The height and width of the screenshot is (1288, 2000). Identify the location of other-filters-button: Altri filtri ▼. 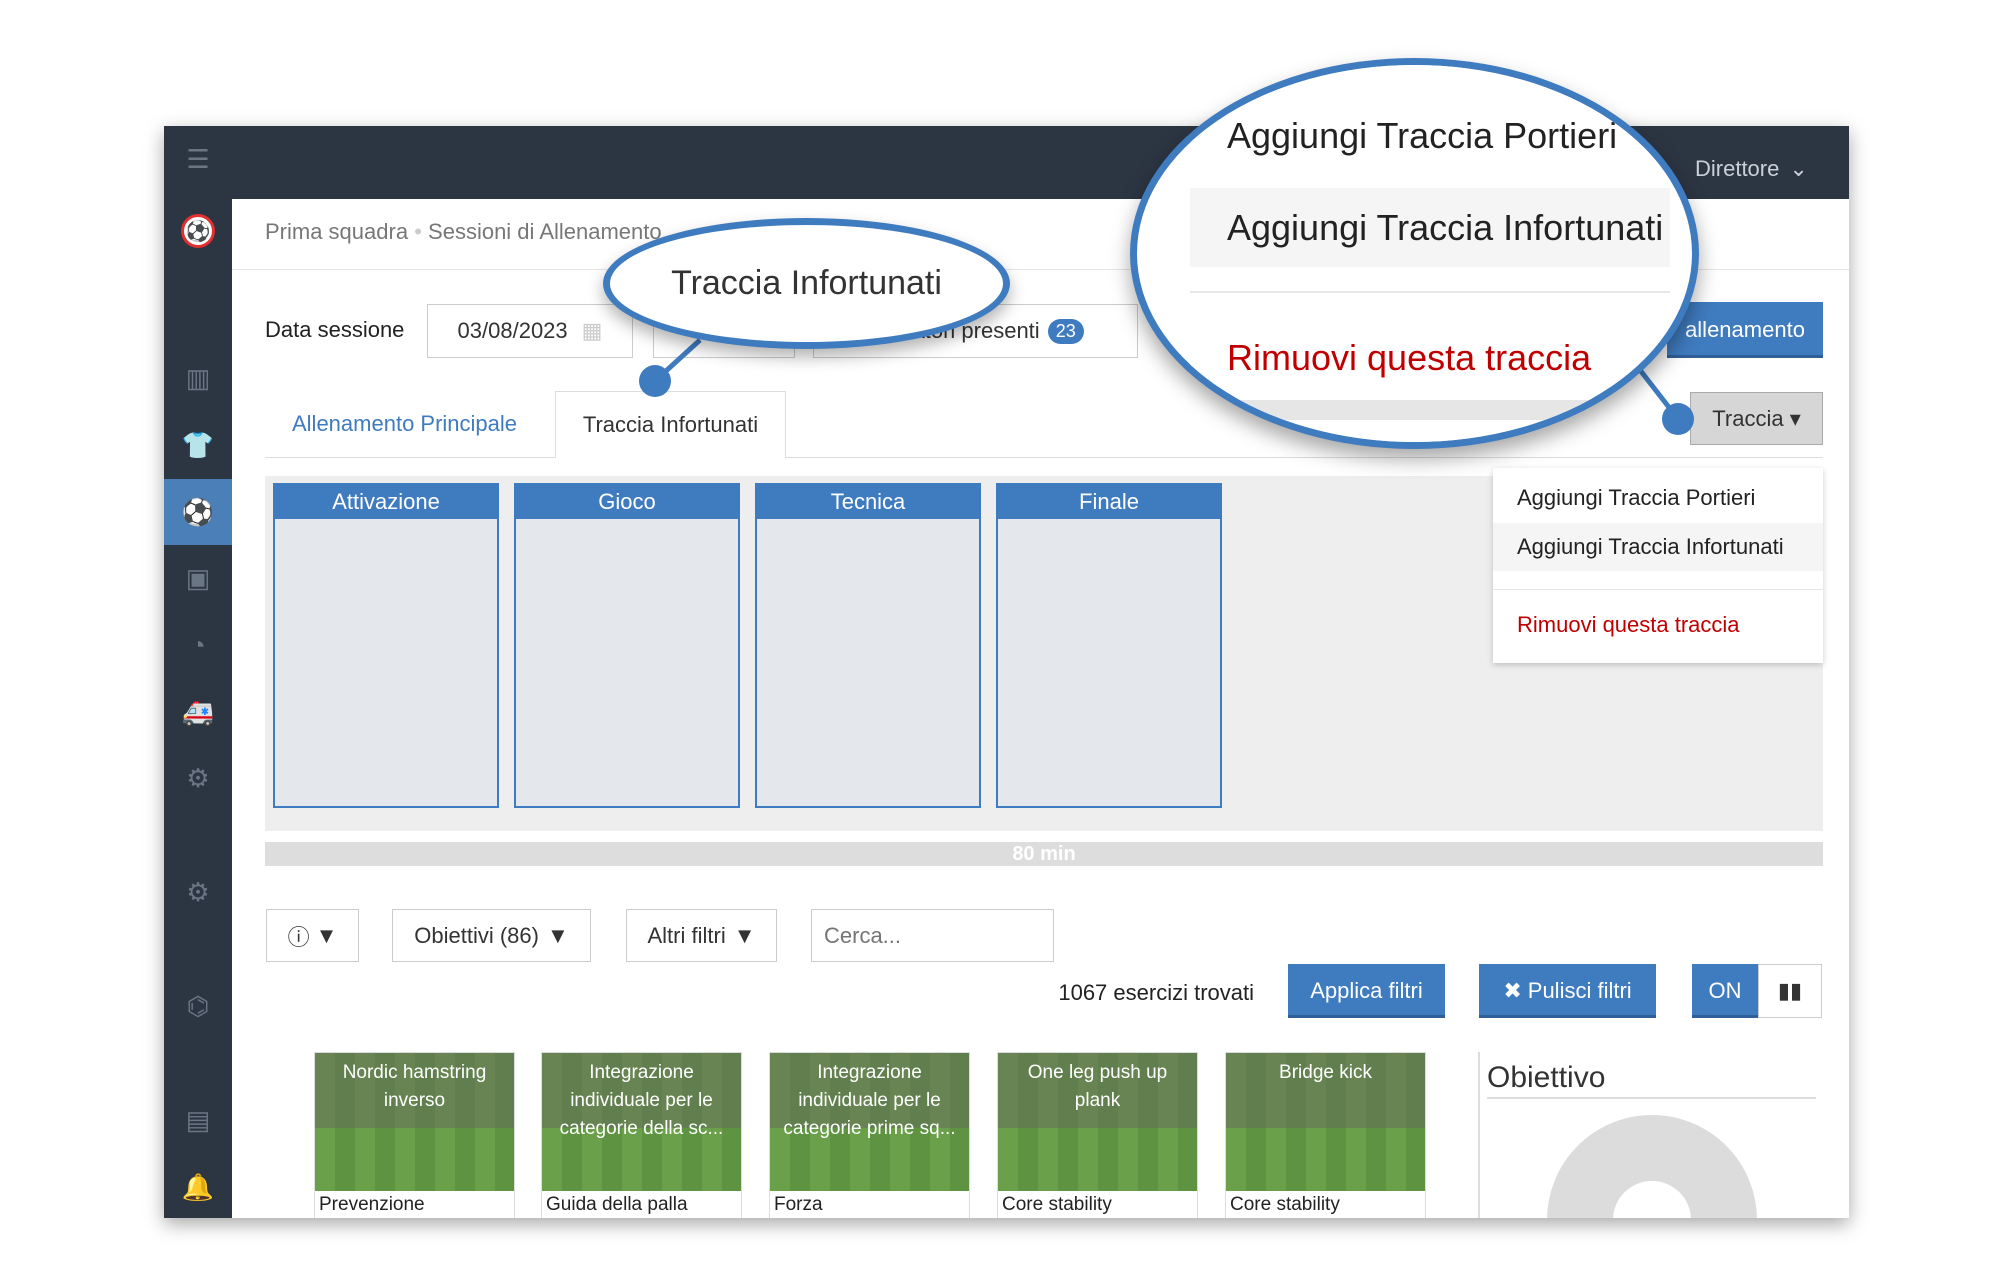
(701, 935).